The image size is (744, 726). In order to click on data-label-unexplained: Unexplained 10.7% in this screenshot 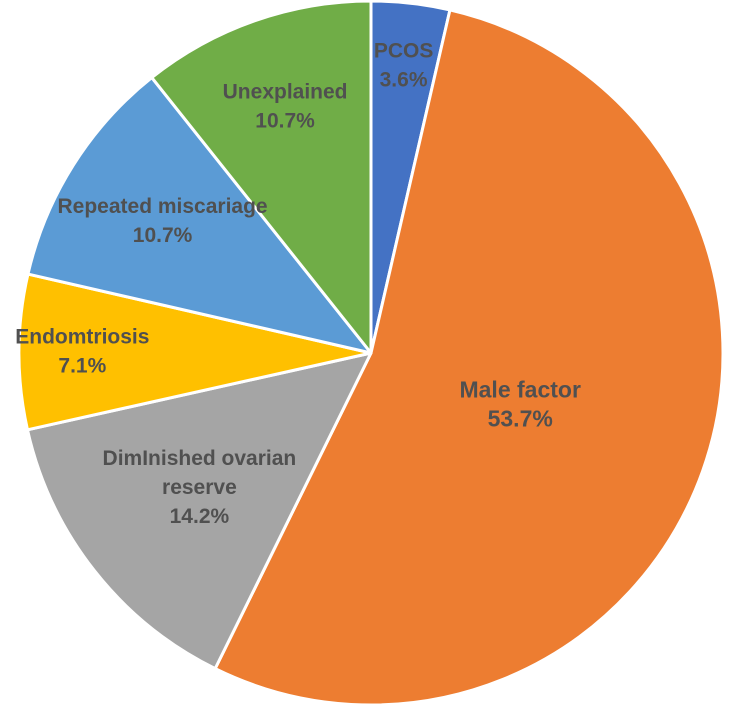, I will do `click(285, 106)`.